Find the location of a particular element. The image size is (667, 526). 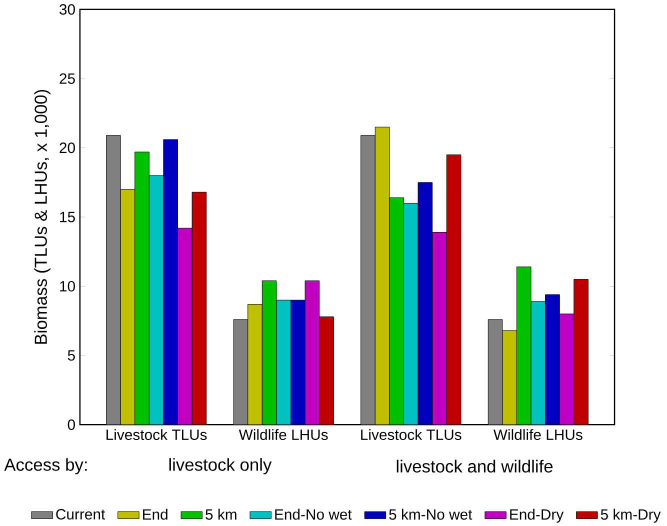

legend-label: End-No wet is located at coordinates (313, 514).